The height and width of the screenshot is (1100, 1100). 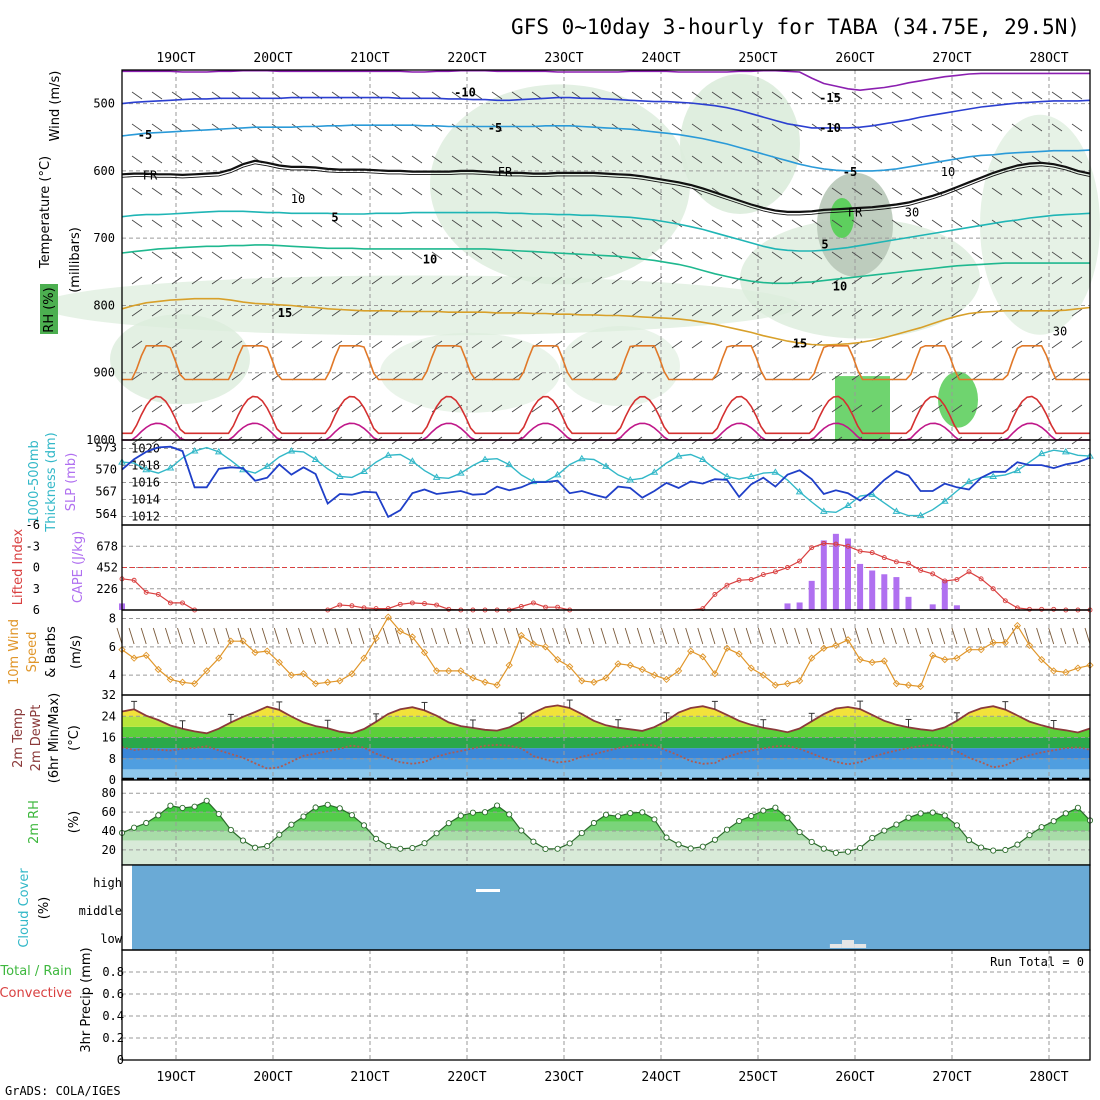 I want to click on wind-axis-label: (m/s), so click(x=76, y=652).